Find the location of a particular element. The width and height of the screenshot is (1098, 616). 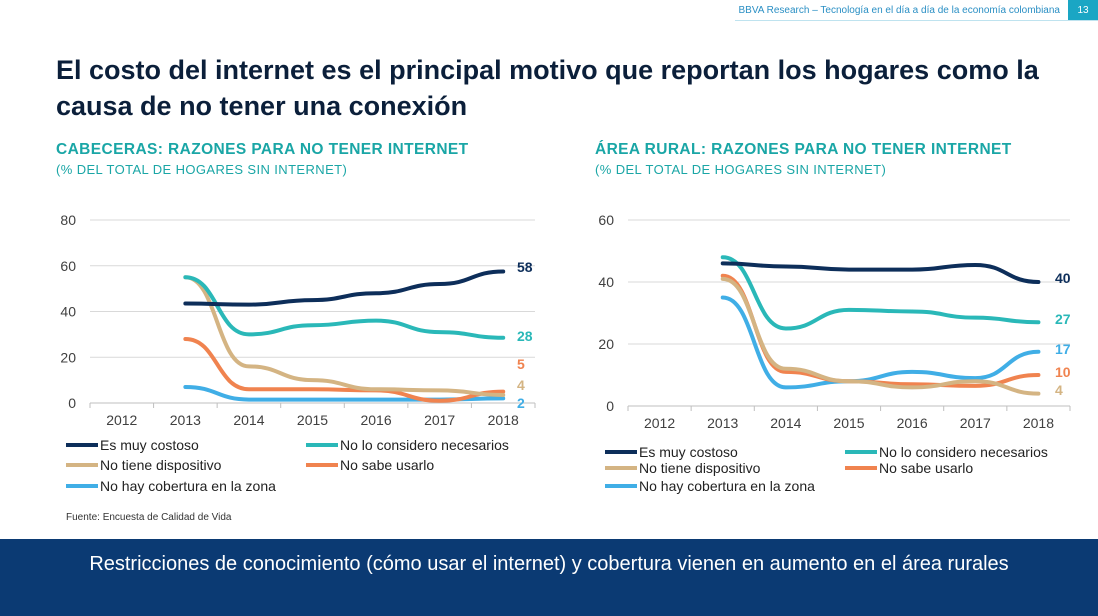

end-label-costoso: 40 is located at coordinates (1063, 278).